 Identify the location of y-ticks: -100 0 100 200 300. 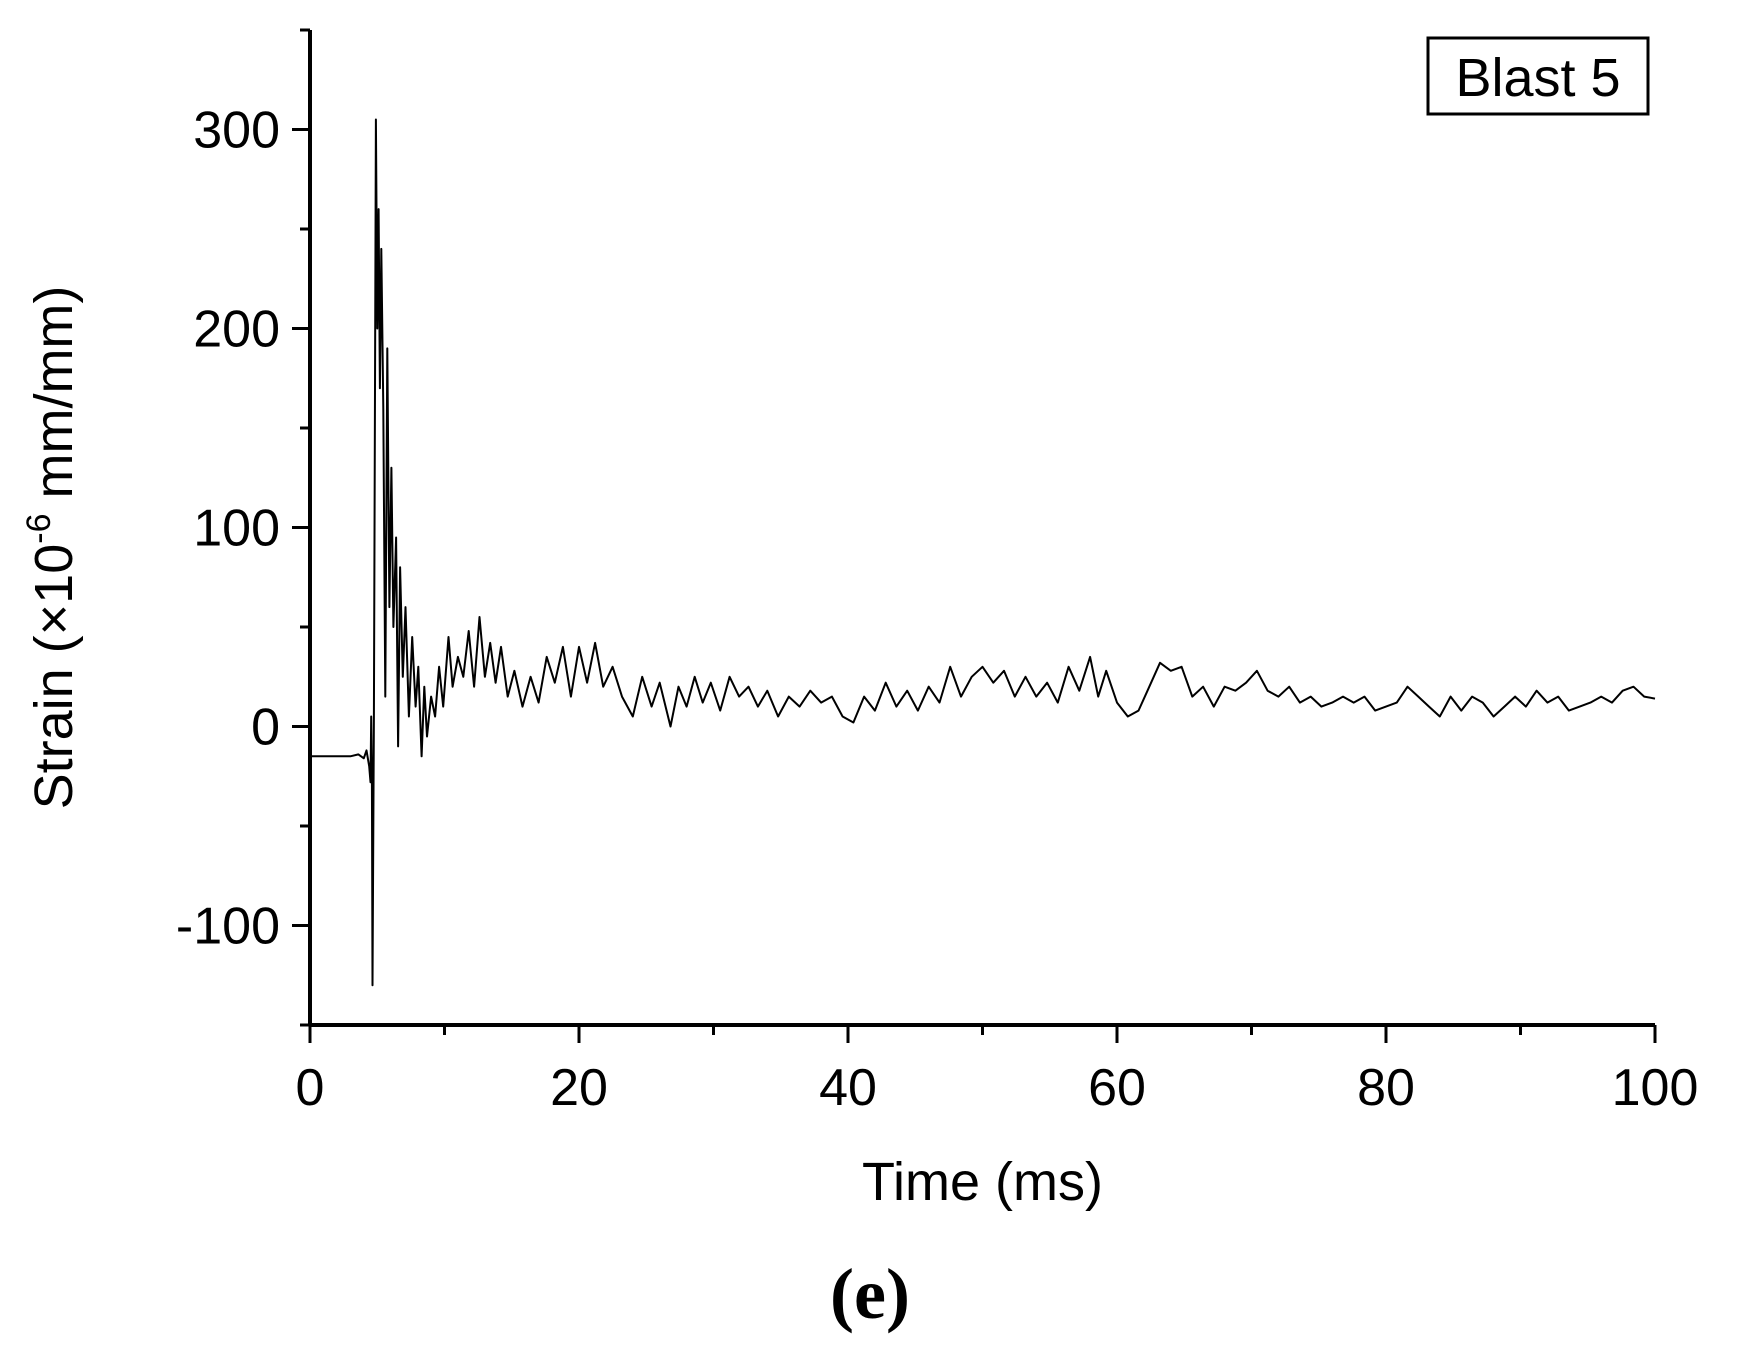
(243, 527).